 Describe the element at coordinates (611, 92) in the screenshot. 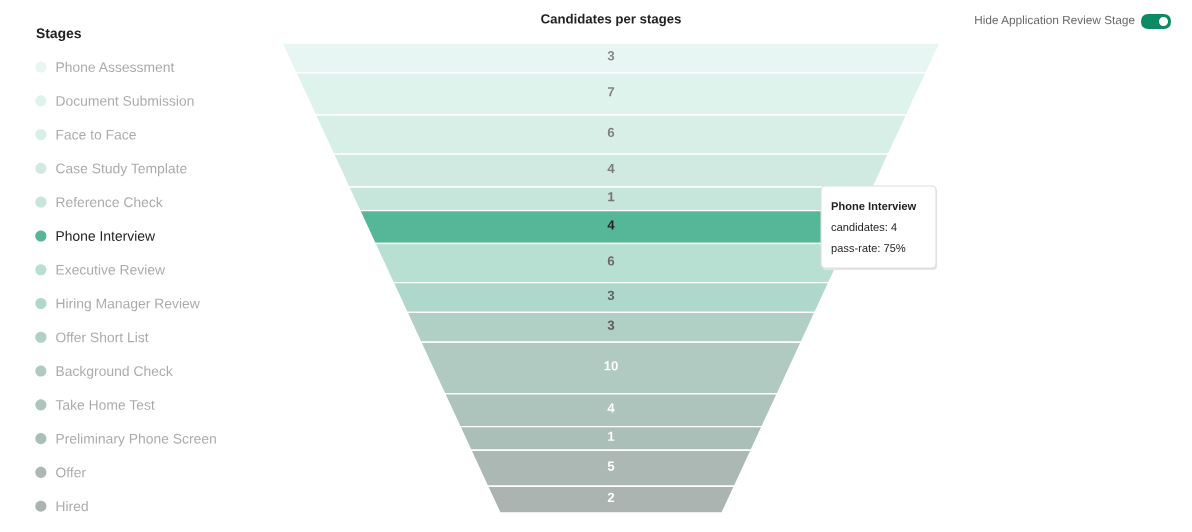

I see `data-label: 7` at that location.